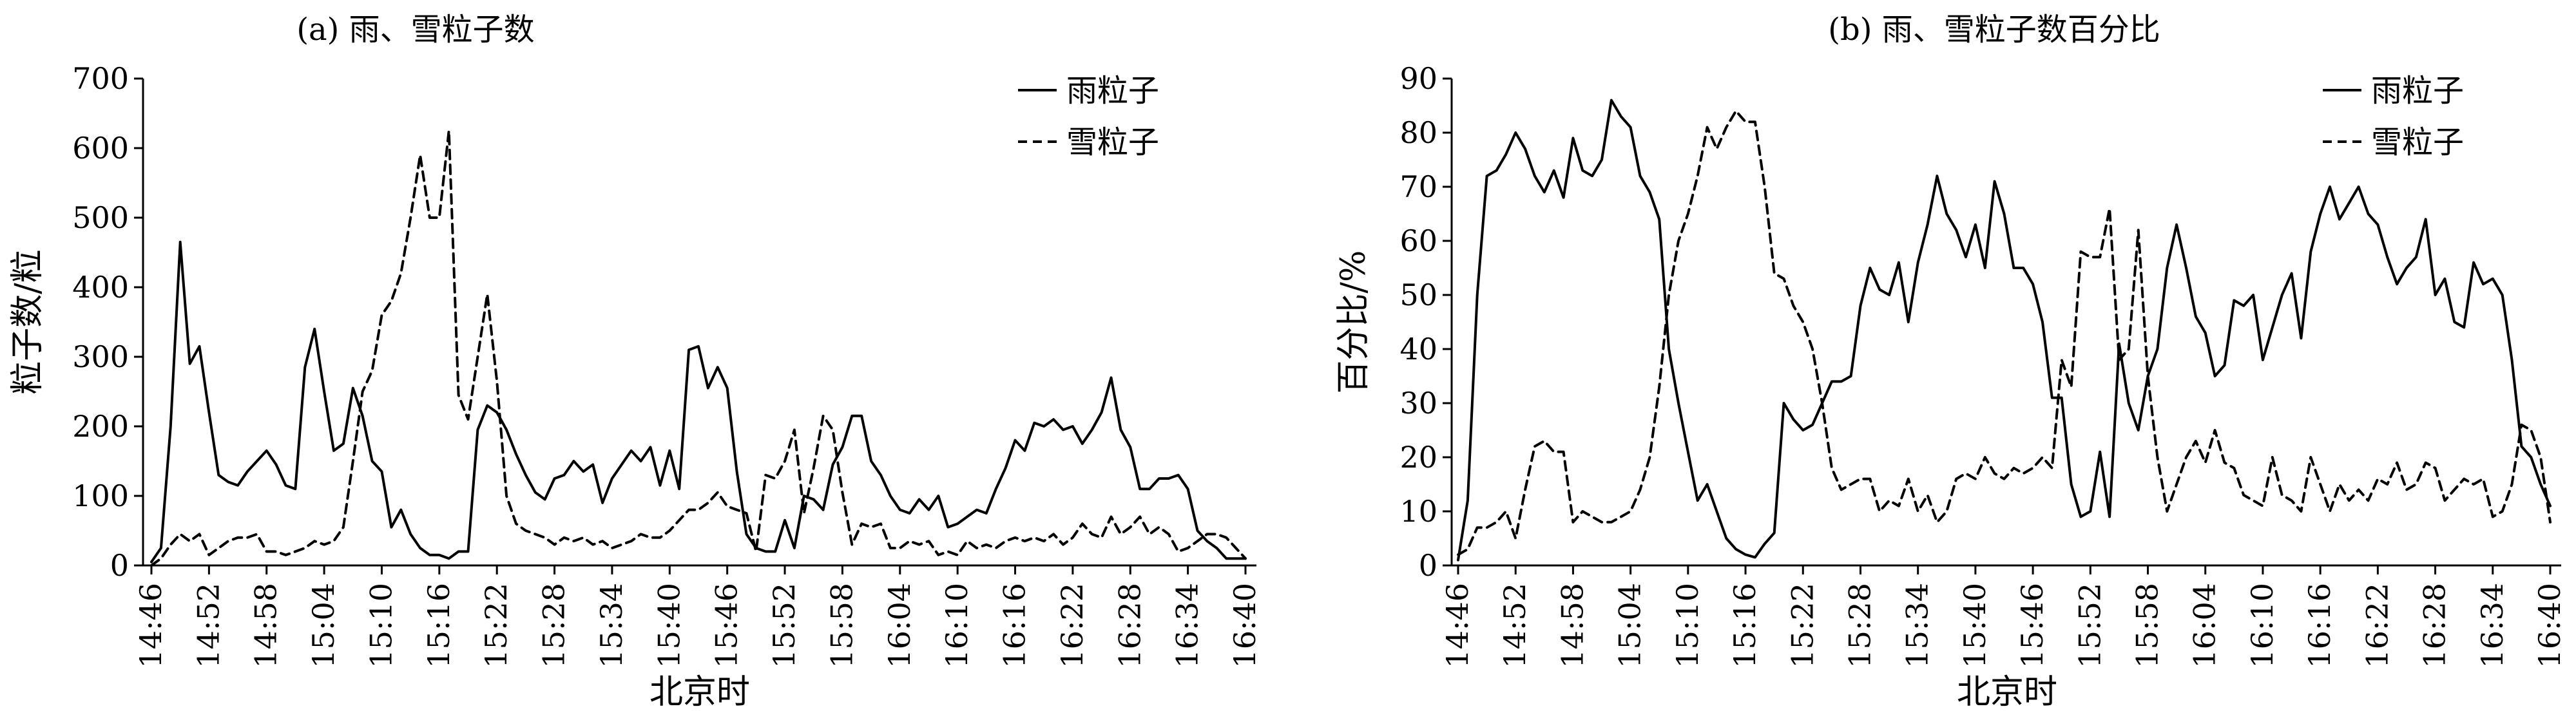  Describe the element at coordinates (699, 692) in the screenshot. I see `chart-a-x-axis-label: 北京时` at that location.